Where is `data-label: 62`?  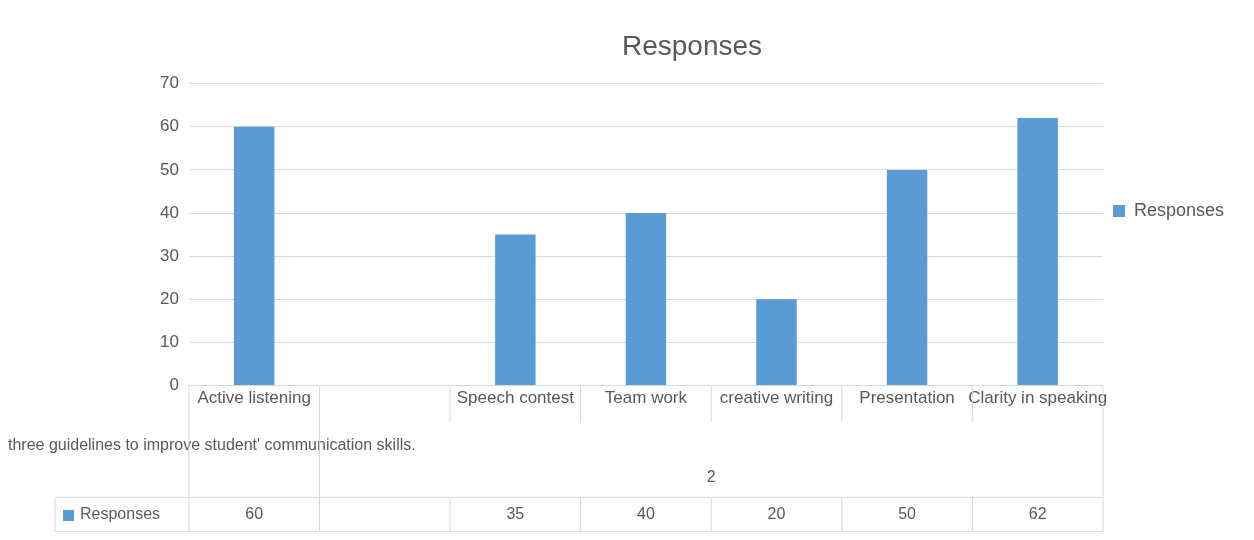 data-label: 62 is located at coordinates (1037, 514).